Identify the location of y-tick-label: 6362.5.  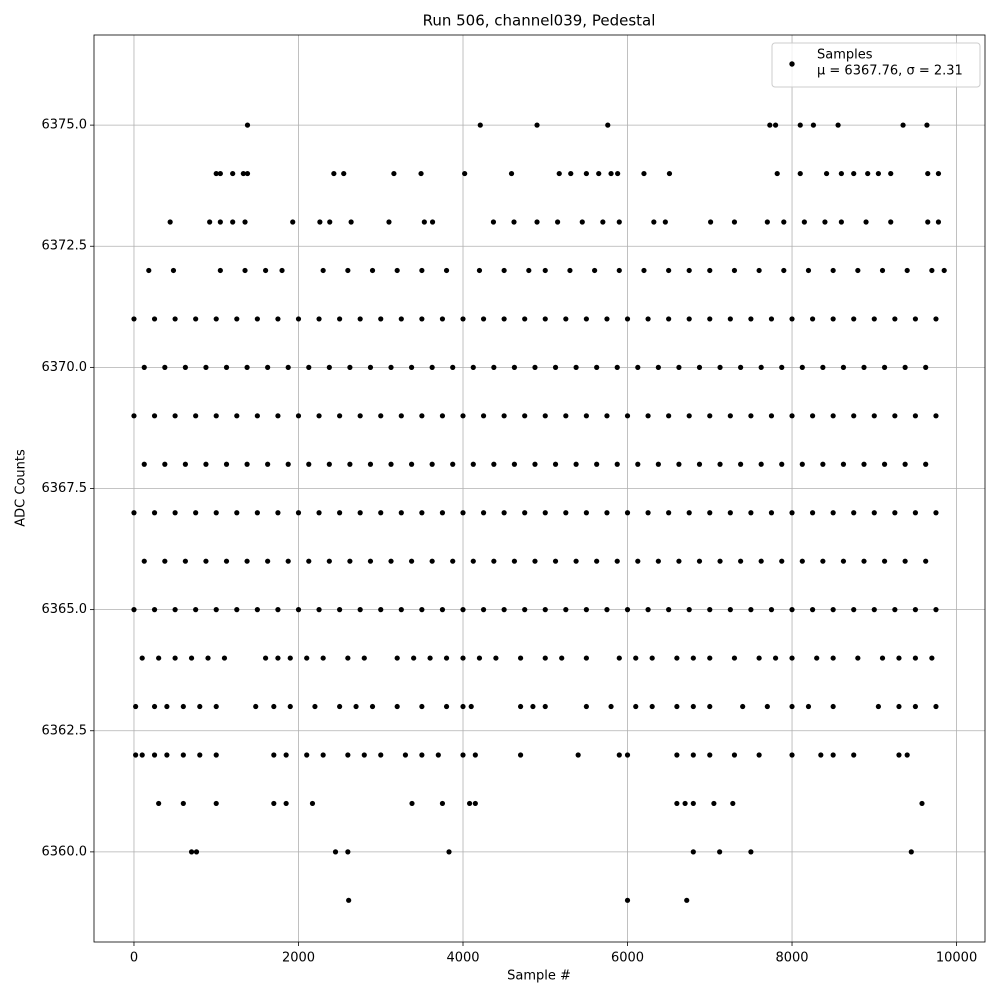
(65, 730).